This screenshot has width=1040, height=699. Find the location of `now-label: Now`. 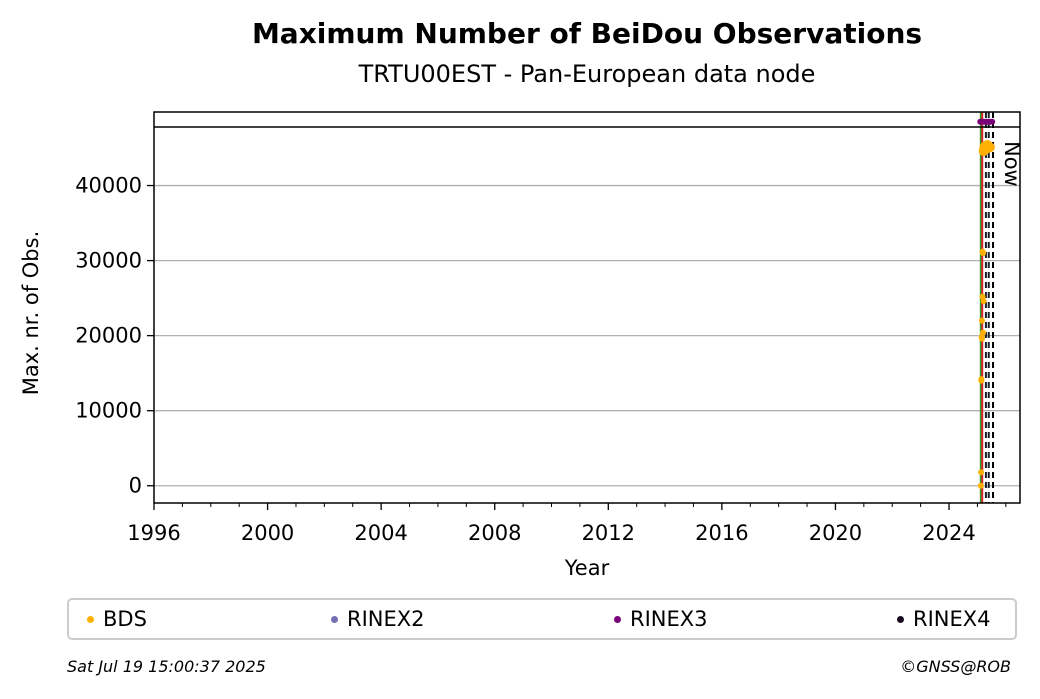

now-label: Now is located at coordinates (1012, 164).